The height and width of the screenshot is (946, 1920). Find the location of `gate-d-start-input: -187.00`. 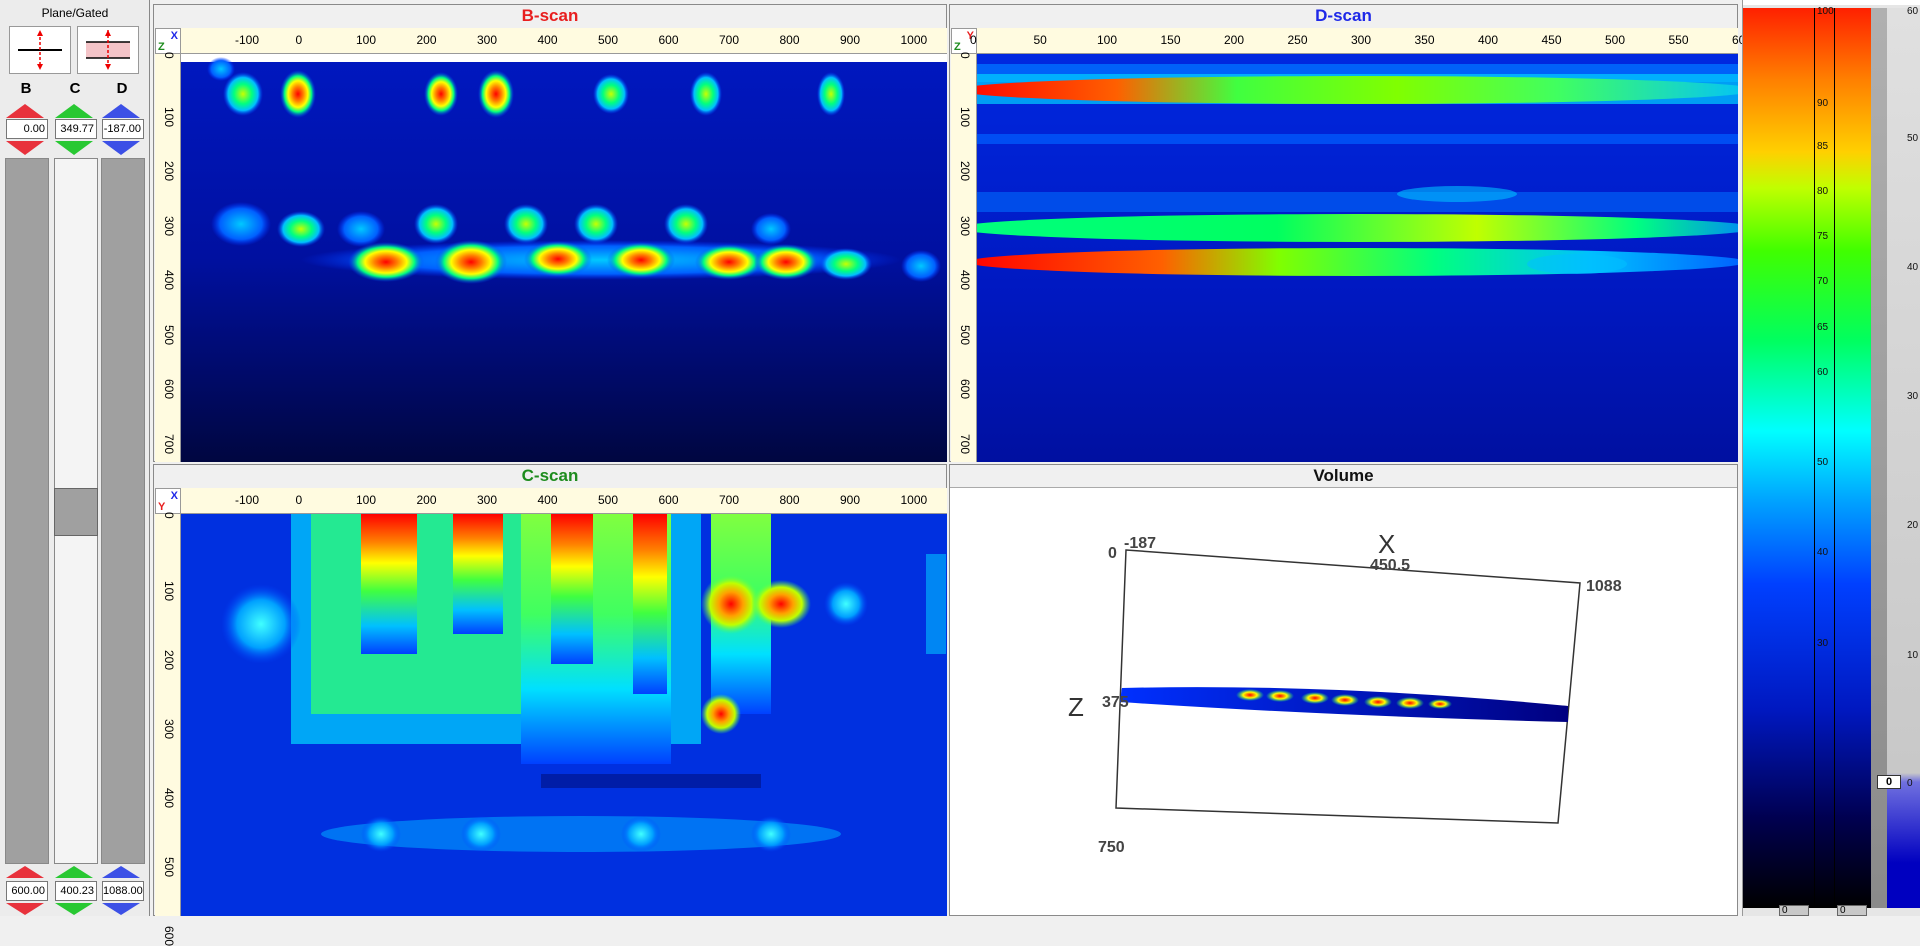

gate-d-start-input: -187.00 is located at coordinates (123, 129).